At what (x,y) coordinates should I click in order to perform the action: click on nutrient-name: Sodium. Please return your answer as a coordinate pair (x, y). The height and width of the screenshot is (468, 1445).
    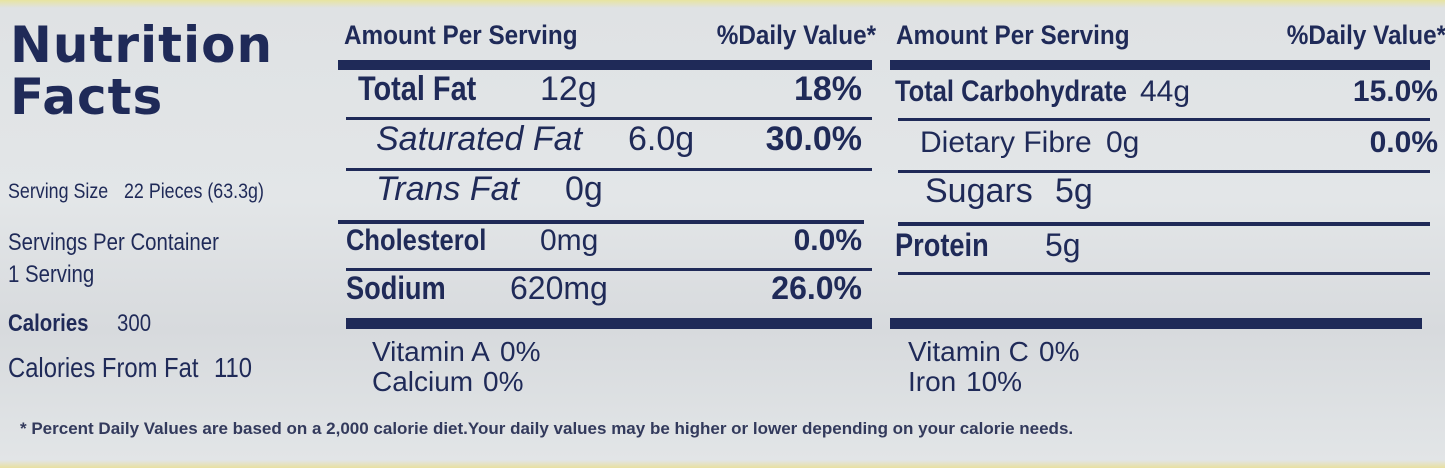
    Looking at the image, I should click on (396, 288).